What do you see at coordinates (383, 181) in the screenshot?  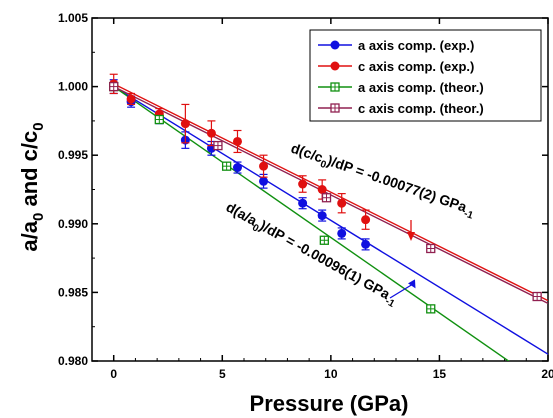 I see `annotation-c-slope: d(c/c0)/dP = -0.00077(2) GPa-1` at bounding box center [383, 181].